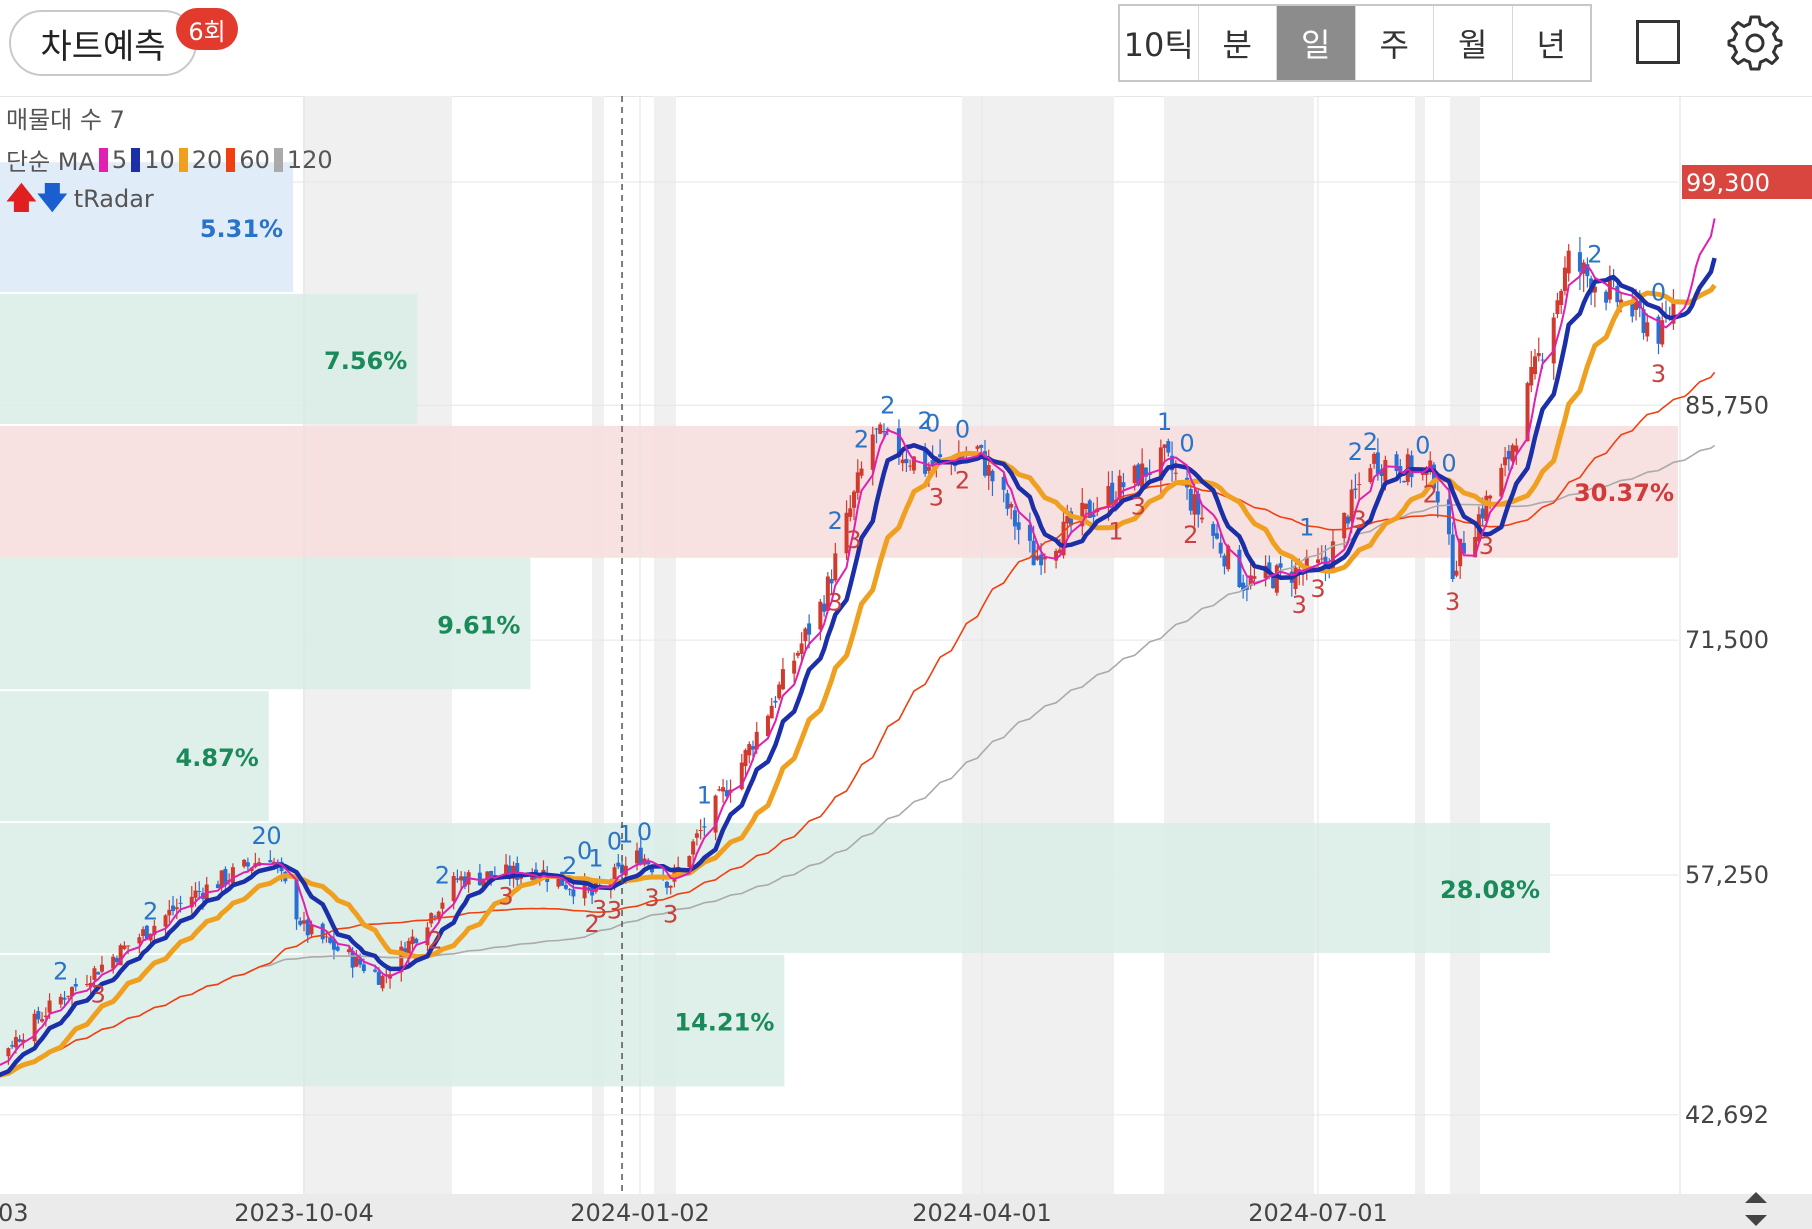  I want to click on chart-predict-button: 차트예측 6회, so click(123, 42).